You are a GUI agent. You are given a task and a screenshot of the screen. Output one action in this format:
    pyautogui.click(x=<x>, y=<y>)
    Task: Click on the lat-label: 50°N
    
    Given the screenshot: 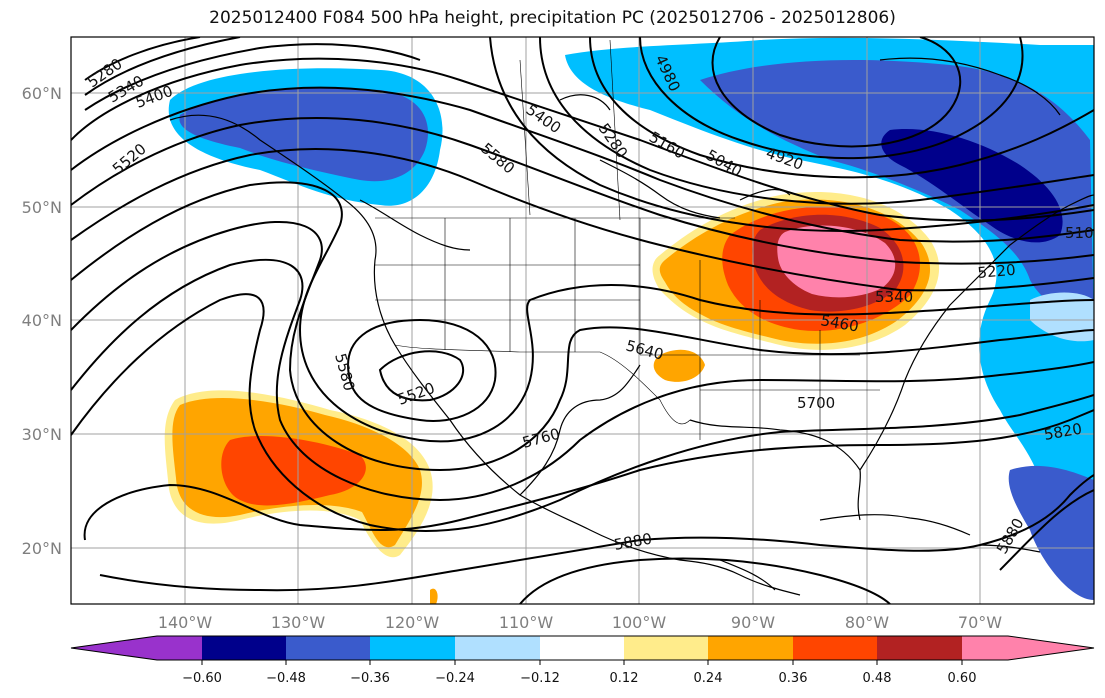 What is the action you would take?
    pyautogui.click(x=42, y=207)
    